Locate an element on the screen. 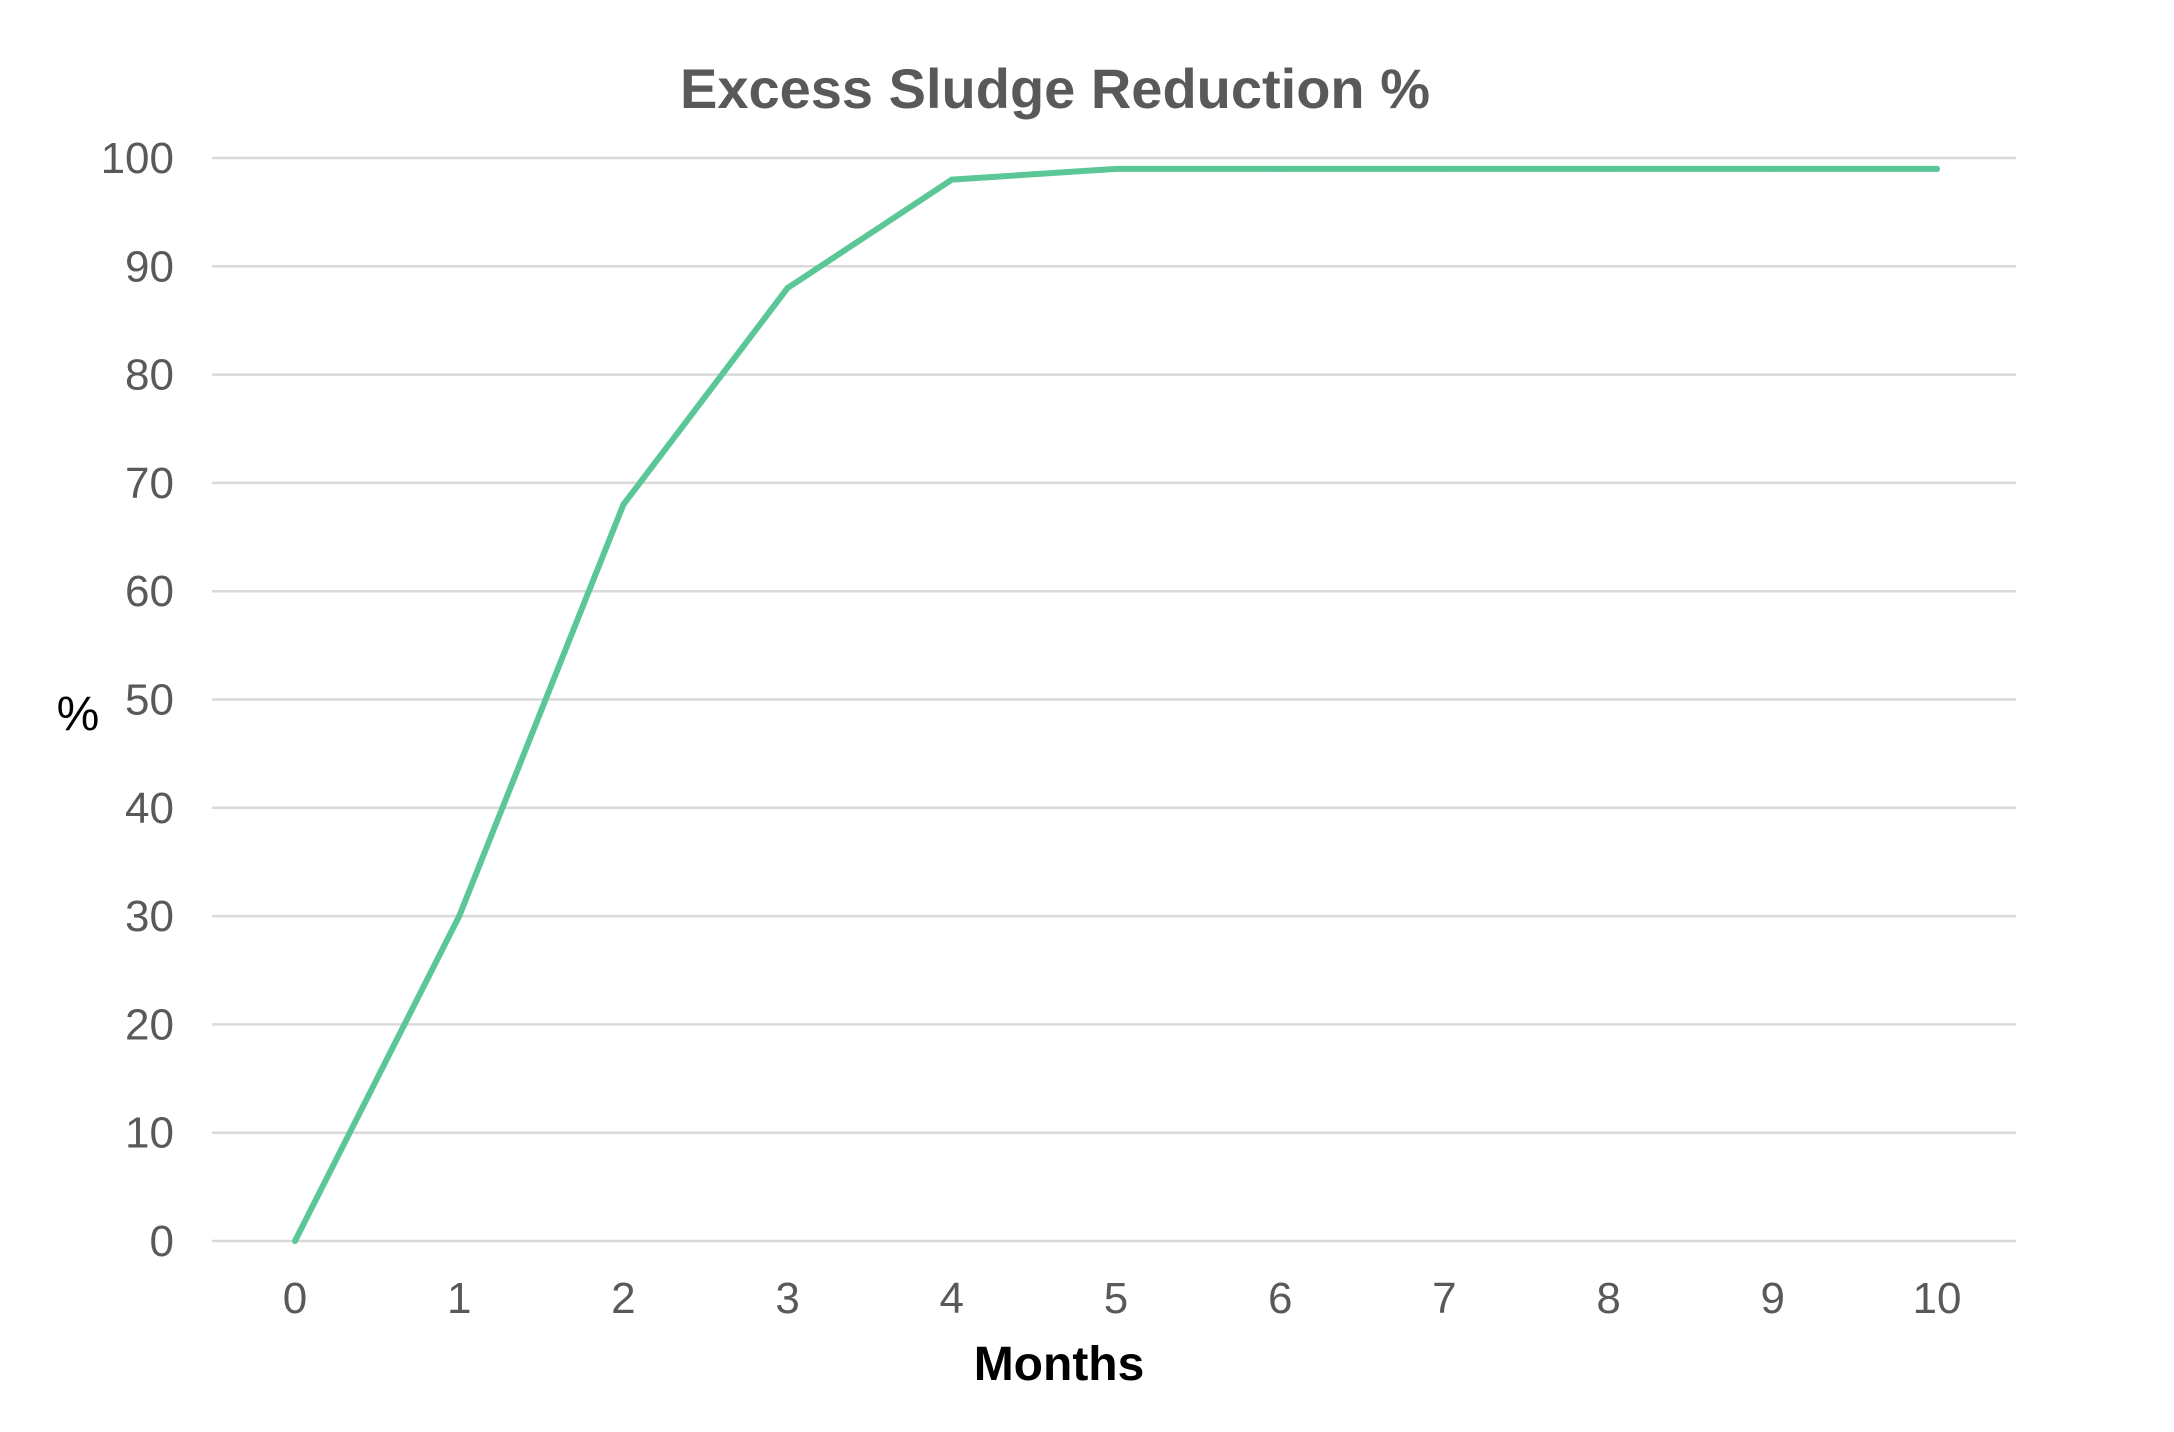 This screenshot has height=1432, width=2174. y-axis-label: % is located at coordinates (78, 714).